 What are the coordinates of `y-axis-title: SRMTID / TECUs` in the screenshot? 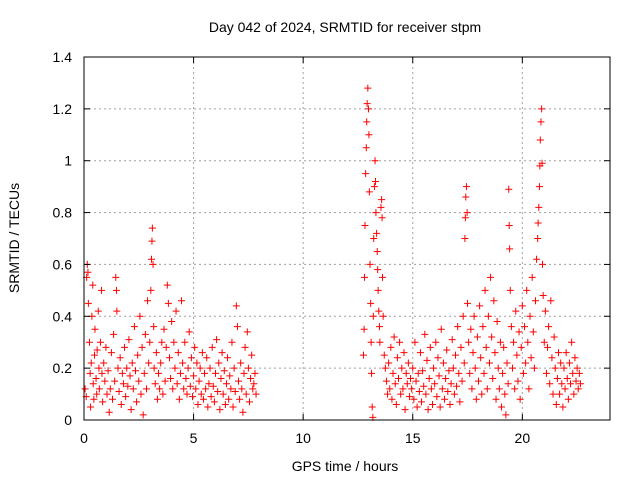 It's located at (14, 238).